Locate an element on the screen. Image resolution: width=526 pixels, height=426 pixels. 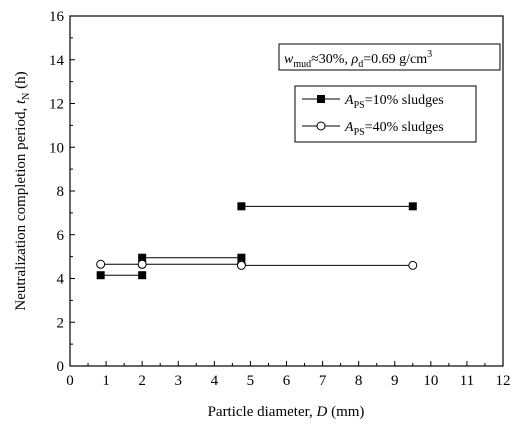
y-tick-label: 10 is located at coordinates (56, 148).